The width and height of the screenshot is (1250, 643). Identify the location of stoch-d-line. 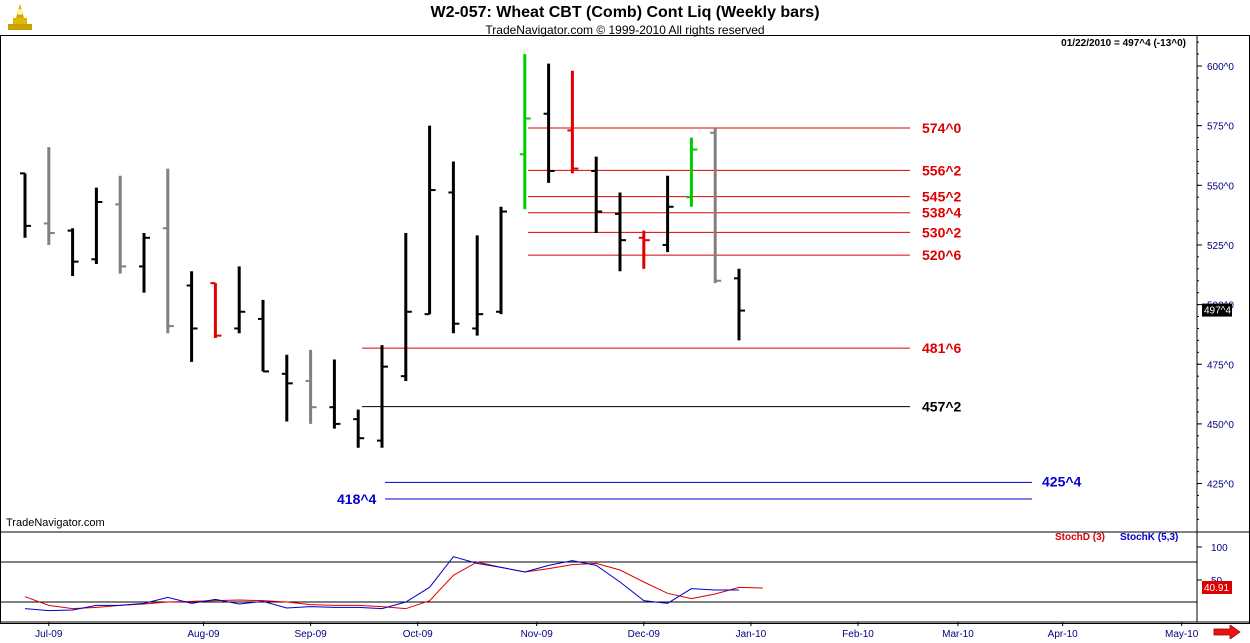
(393, 585).